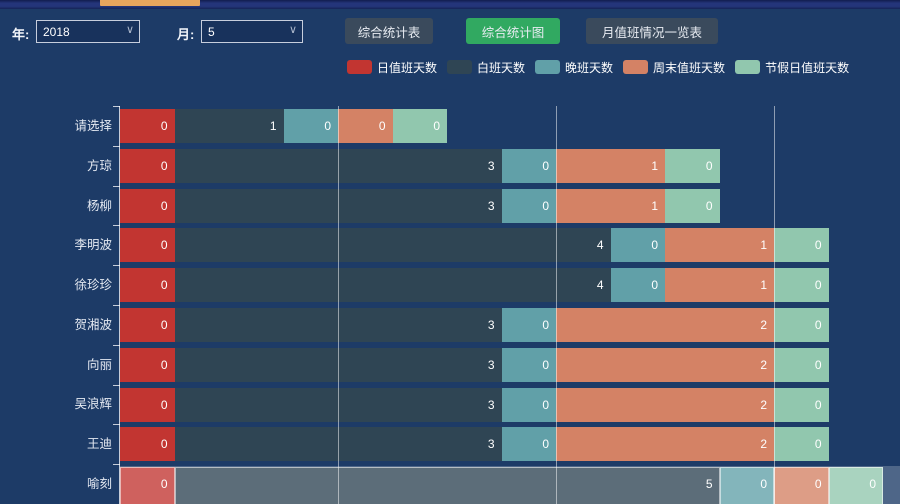  What do you see at coordinates (652, 31) in the screenshot?
I see `monthly-duty-list-button: 月值班情况一览表` at bounding box center [652, 31].